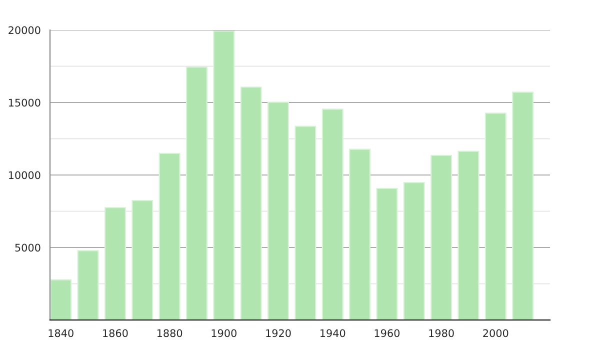 This screenshot has width=600, height=350. Describe the element at coordinates (169, 333) in the screenshot. I see `x-tick-label: 1880` at that location.